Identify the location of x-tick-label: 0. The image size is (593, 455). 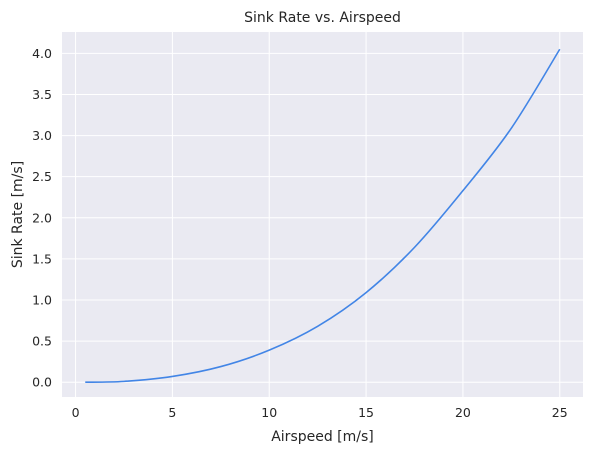
(76, 412).